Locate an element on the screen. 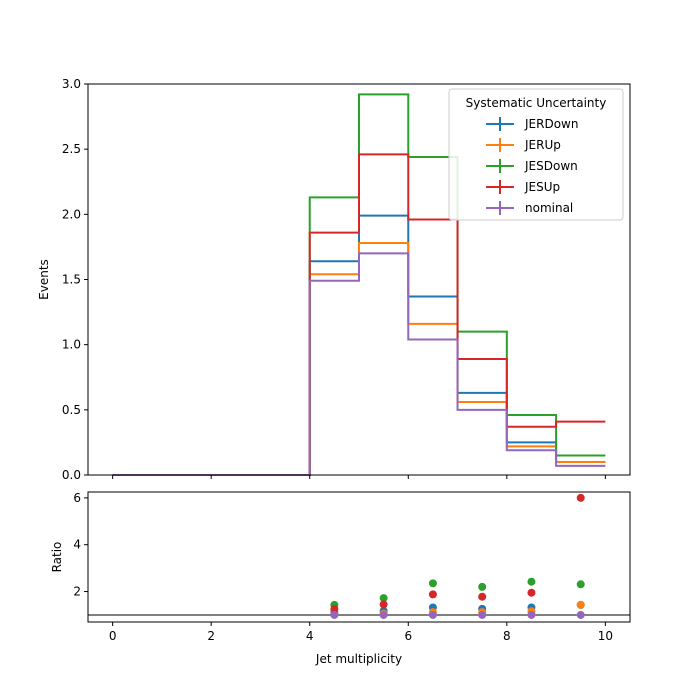  bottom-ytick-label: 4 is located at coordinates (77, 545).